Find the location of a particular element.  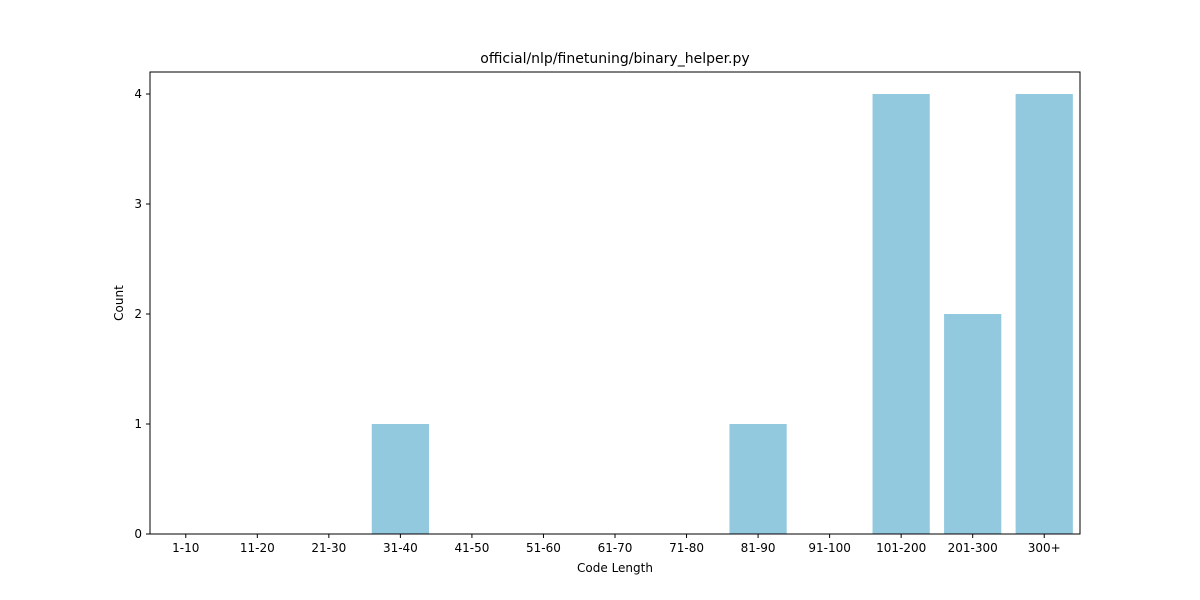

y-tick-label: 0 is located at coordinates (138, 534).